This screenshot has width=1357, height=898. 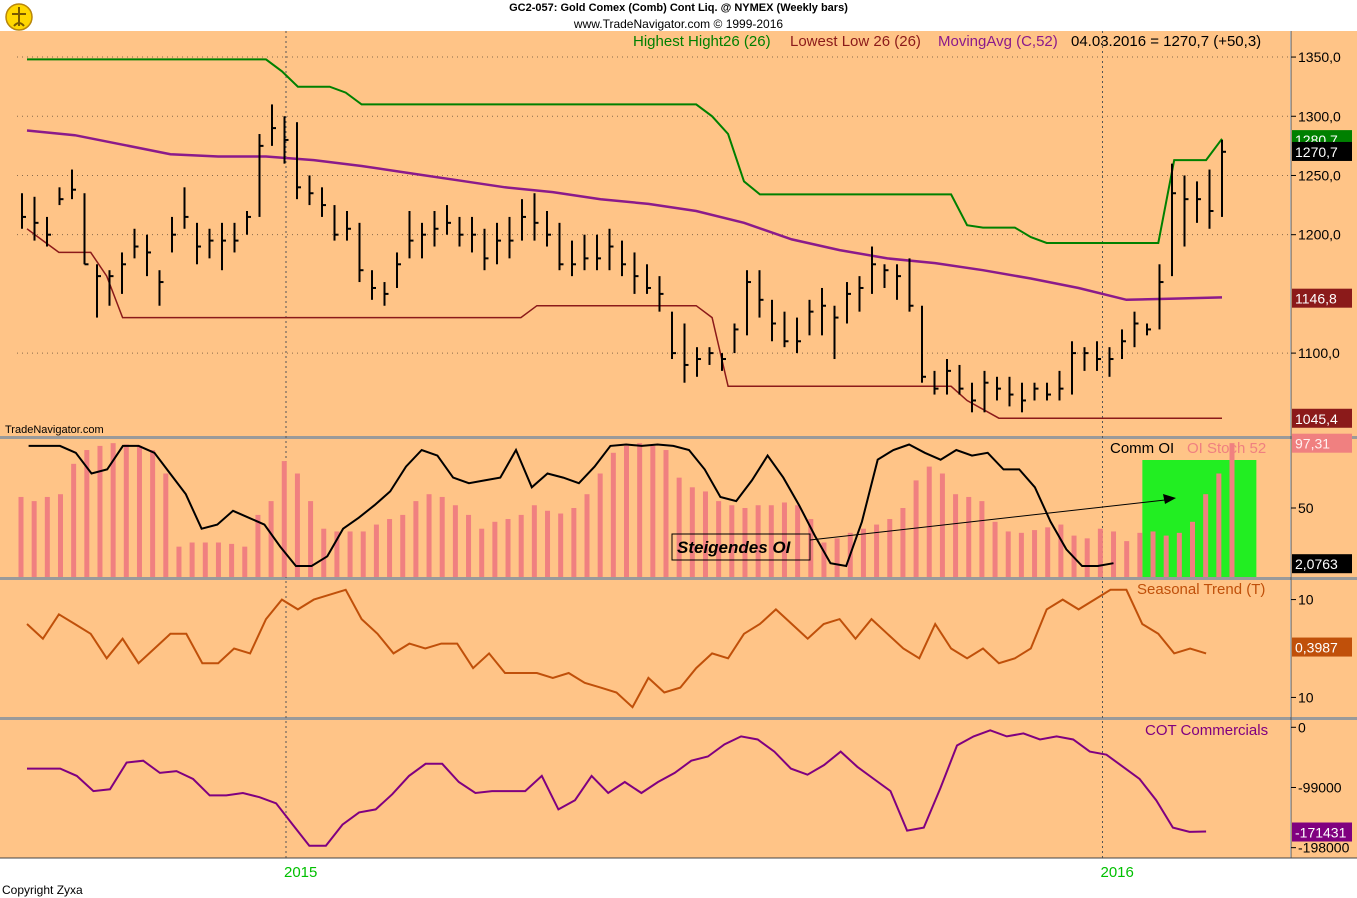 I want to click on legend-entry: MovingAvg (C,52), so click(x=998, y=41).